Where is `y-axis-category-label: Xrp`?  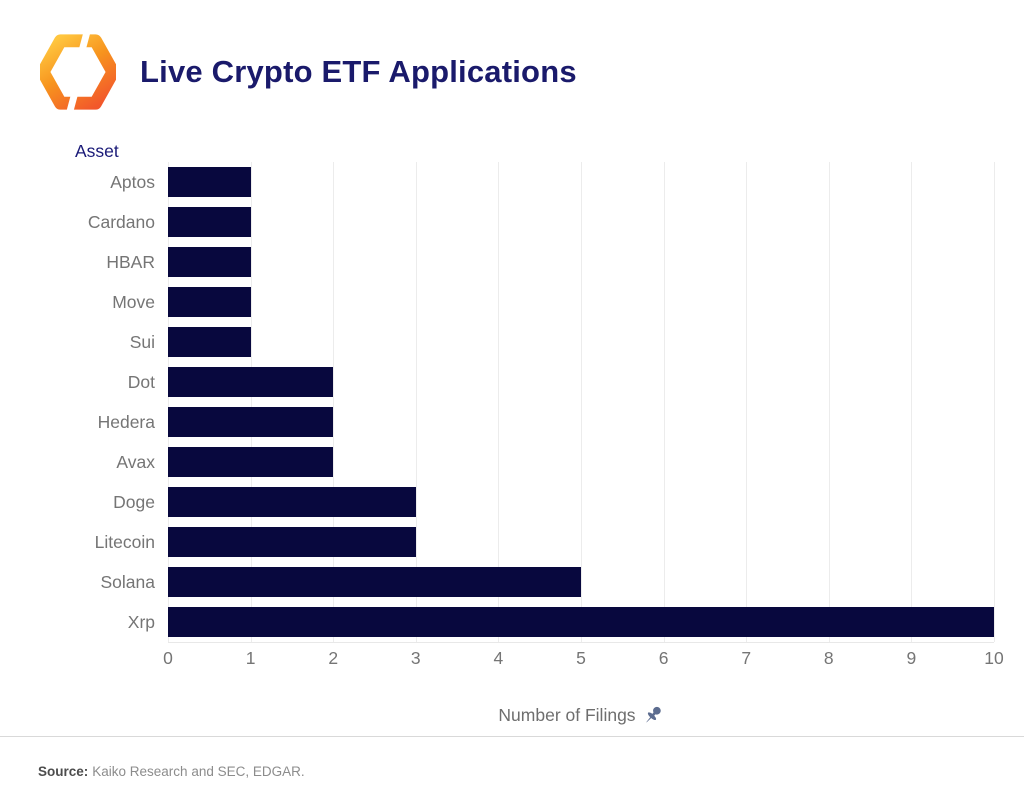 y-axis-category-label: Xrp is located at coordinates (141, 621).